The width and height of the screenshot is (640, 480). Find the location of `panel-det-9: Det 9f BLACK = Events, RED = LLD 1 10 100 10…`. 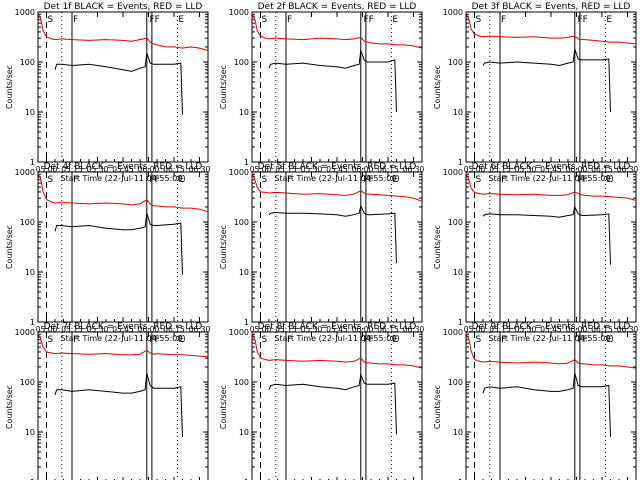

panel-det-9: Det 9f BLACK = Events, RED = LLD 1 10 100 10… is located at coordinates (535, 401).